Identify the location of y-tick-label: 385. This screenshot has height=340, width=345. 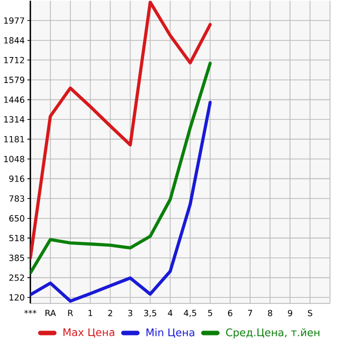
(16, 258).